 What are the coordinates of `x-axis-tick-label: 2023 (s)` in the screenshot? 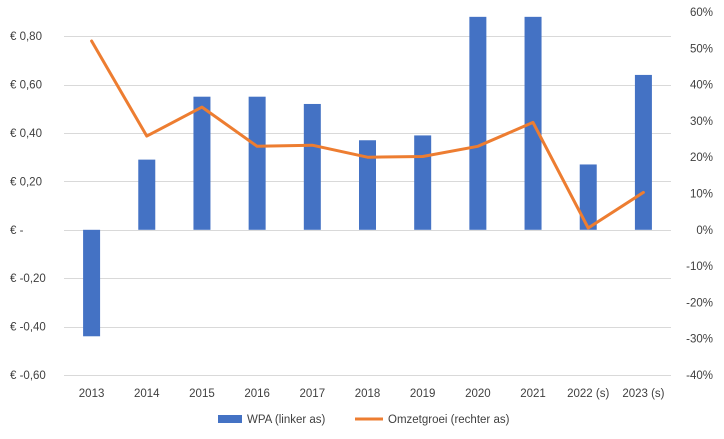 It's located at (643, 394).